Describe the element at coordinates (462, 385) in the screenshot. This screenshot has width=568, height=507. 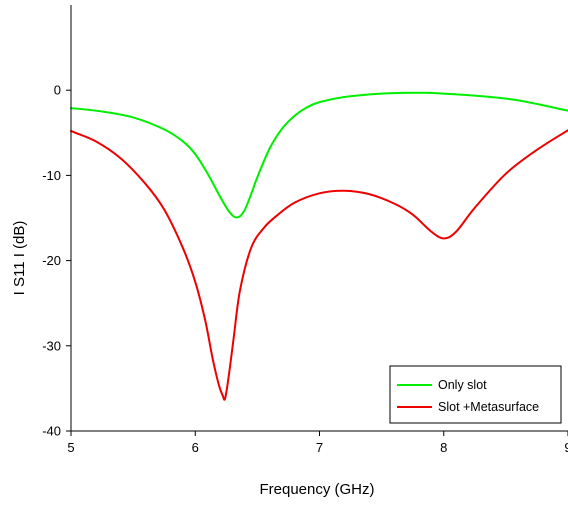
I see `legend-label-only-slot: Only slot` at that location.